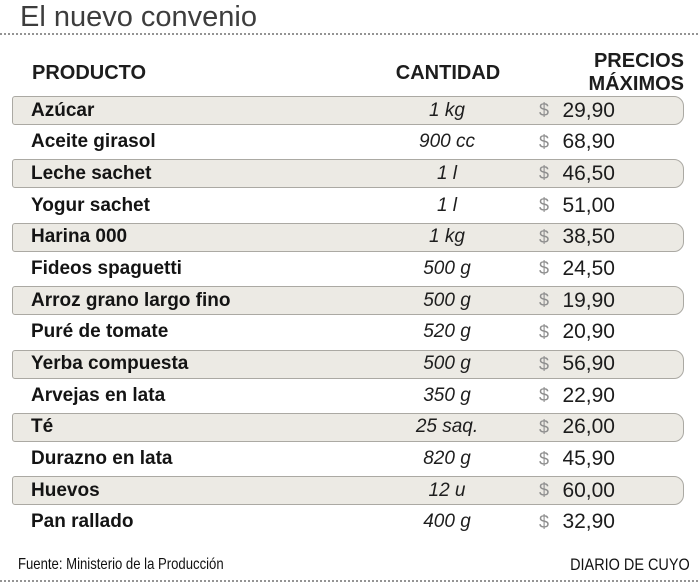 This screenshot has height=586, width=698. Describe the element at coordinates (98, 395) in the screenshot. I see `product-name: Arvejas en lata` at that location.